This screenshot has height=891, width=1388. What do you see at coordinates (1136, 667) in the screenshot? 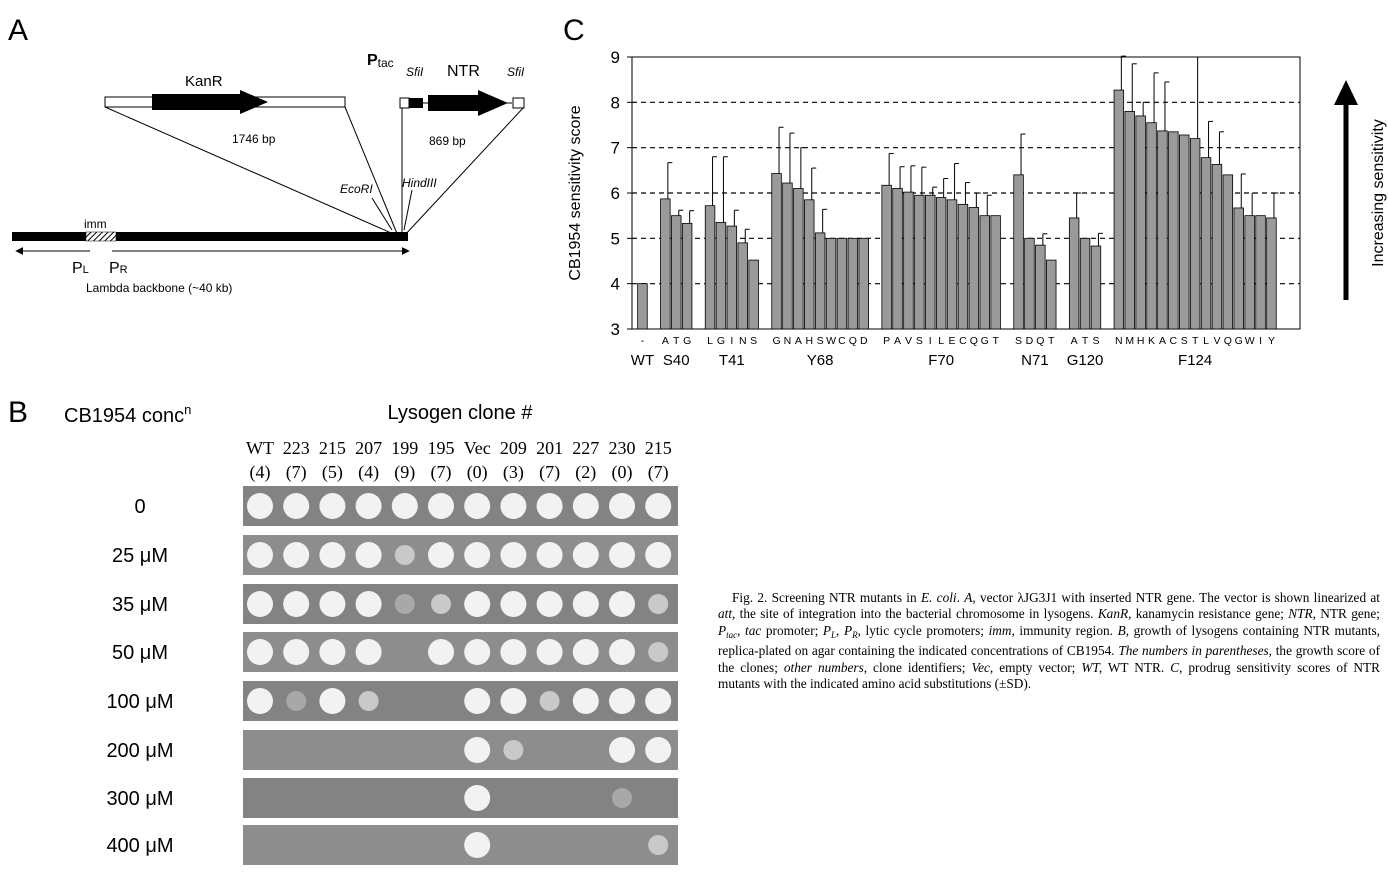
I see `caption-run: WT NTR.` at bounding box center [1136, 667].